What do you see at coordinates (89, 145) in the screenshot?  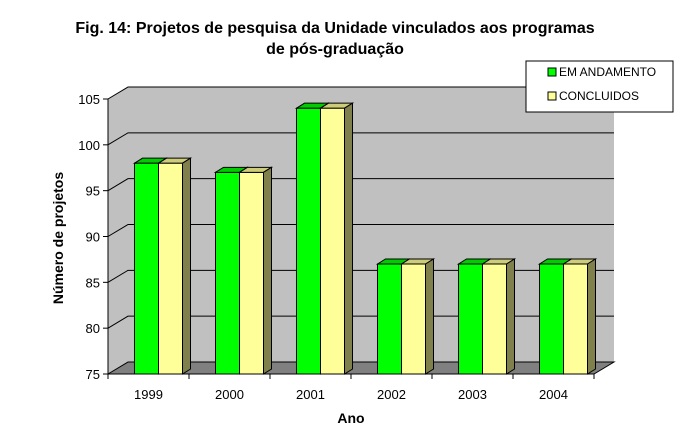 I see `y-tick-label: 100` at bounding box center [89, 145].